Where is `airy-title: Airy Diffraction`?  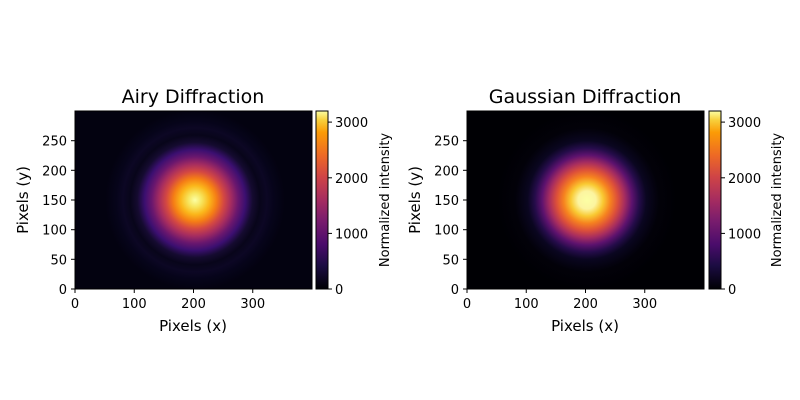
airy-title: Airy Diffraction is located at coordinates (193, 97).